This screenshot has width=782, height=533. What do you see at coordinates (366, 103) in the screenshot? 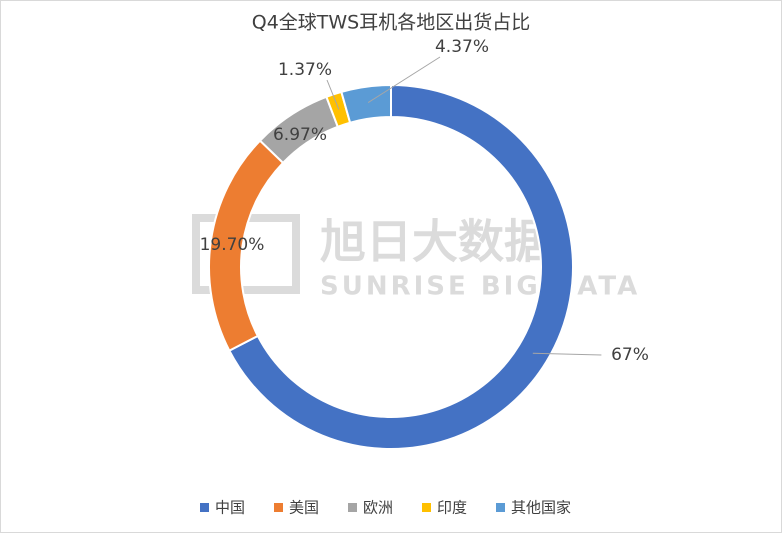
I see `donut-segment` at bounding box center [366, 103].